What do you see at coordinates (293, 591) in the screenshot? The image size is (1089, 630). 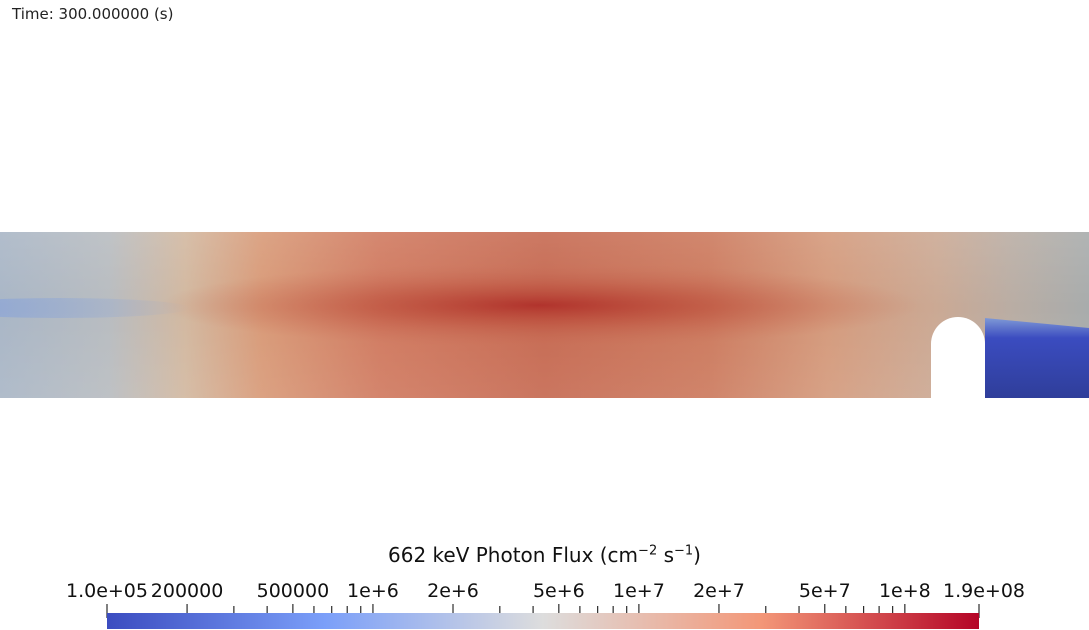 I see `colorbar-tick-label: 500000` at bounding box center [293, 591].